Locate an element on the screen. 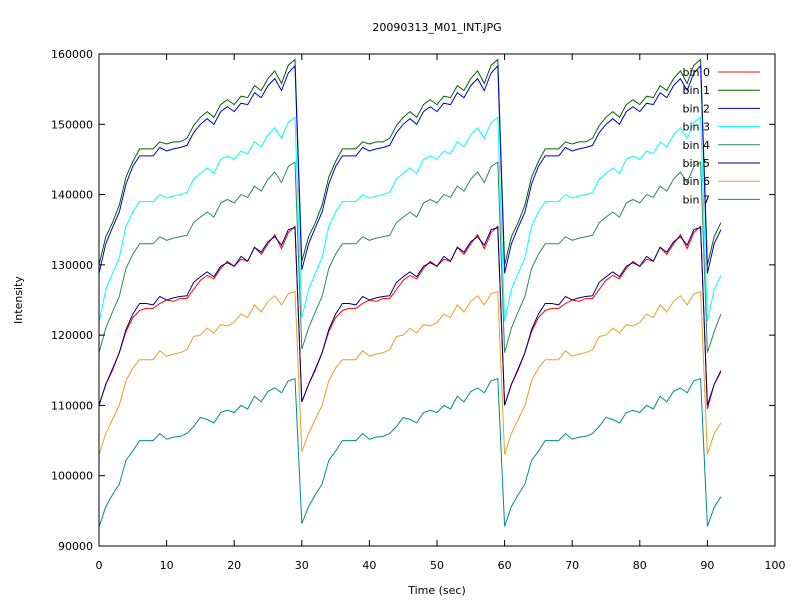 This screenshot has width=800, height=600. y-tick-label: 90000 is located at coordinates (75, 546).